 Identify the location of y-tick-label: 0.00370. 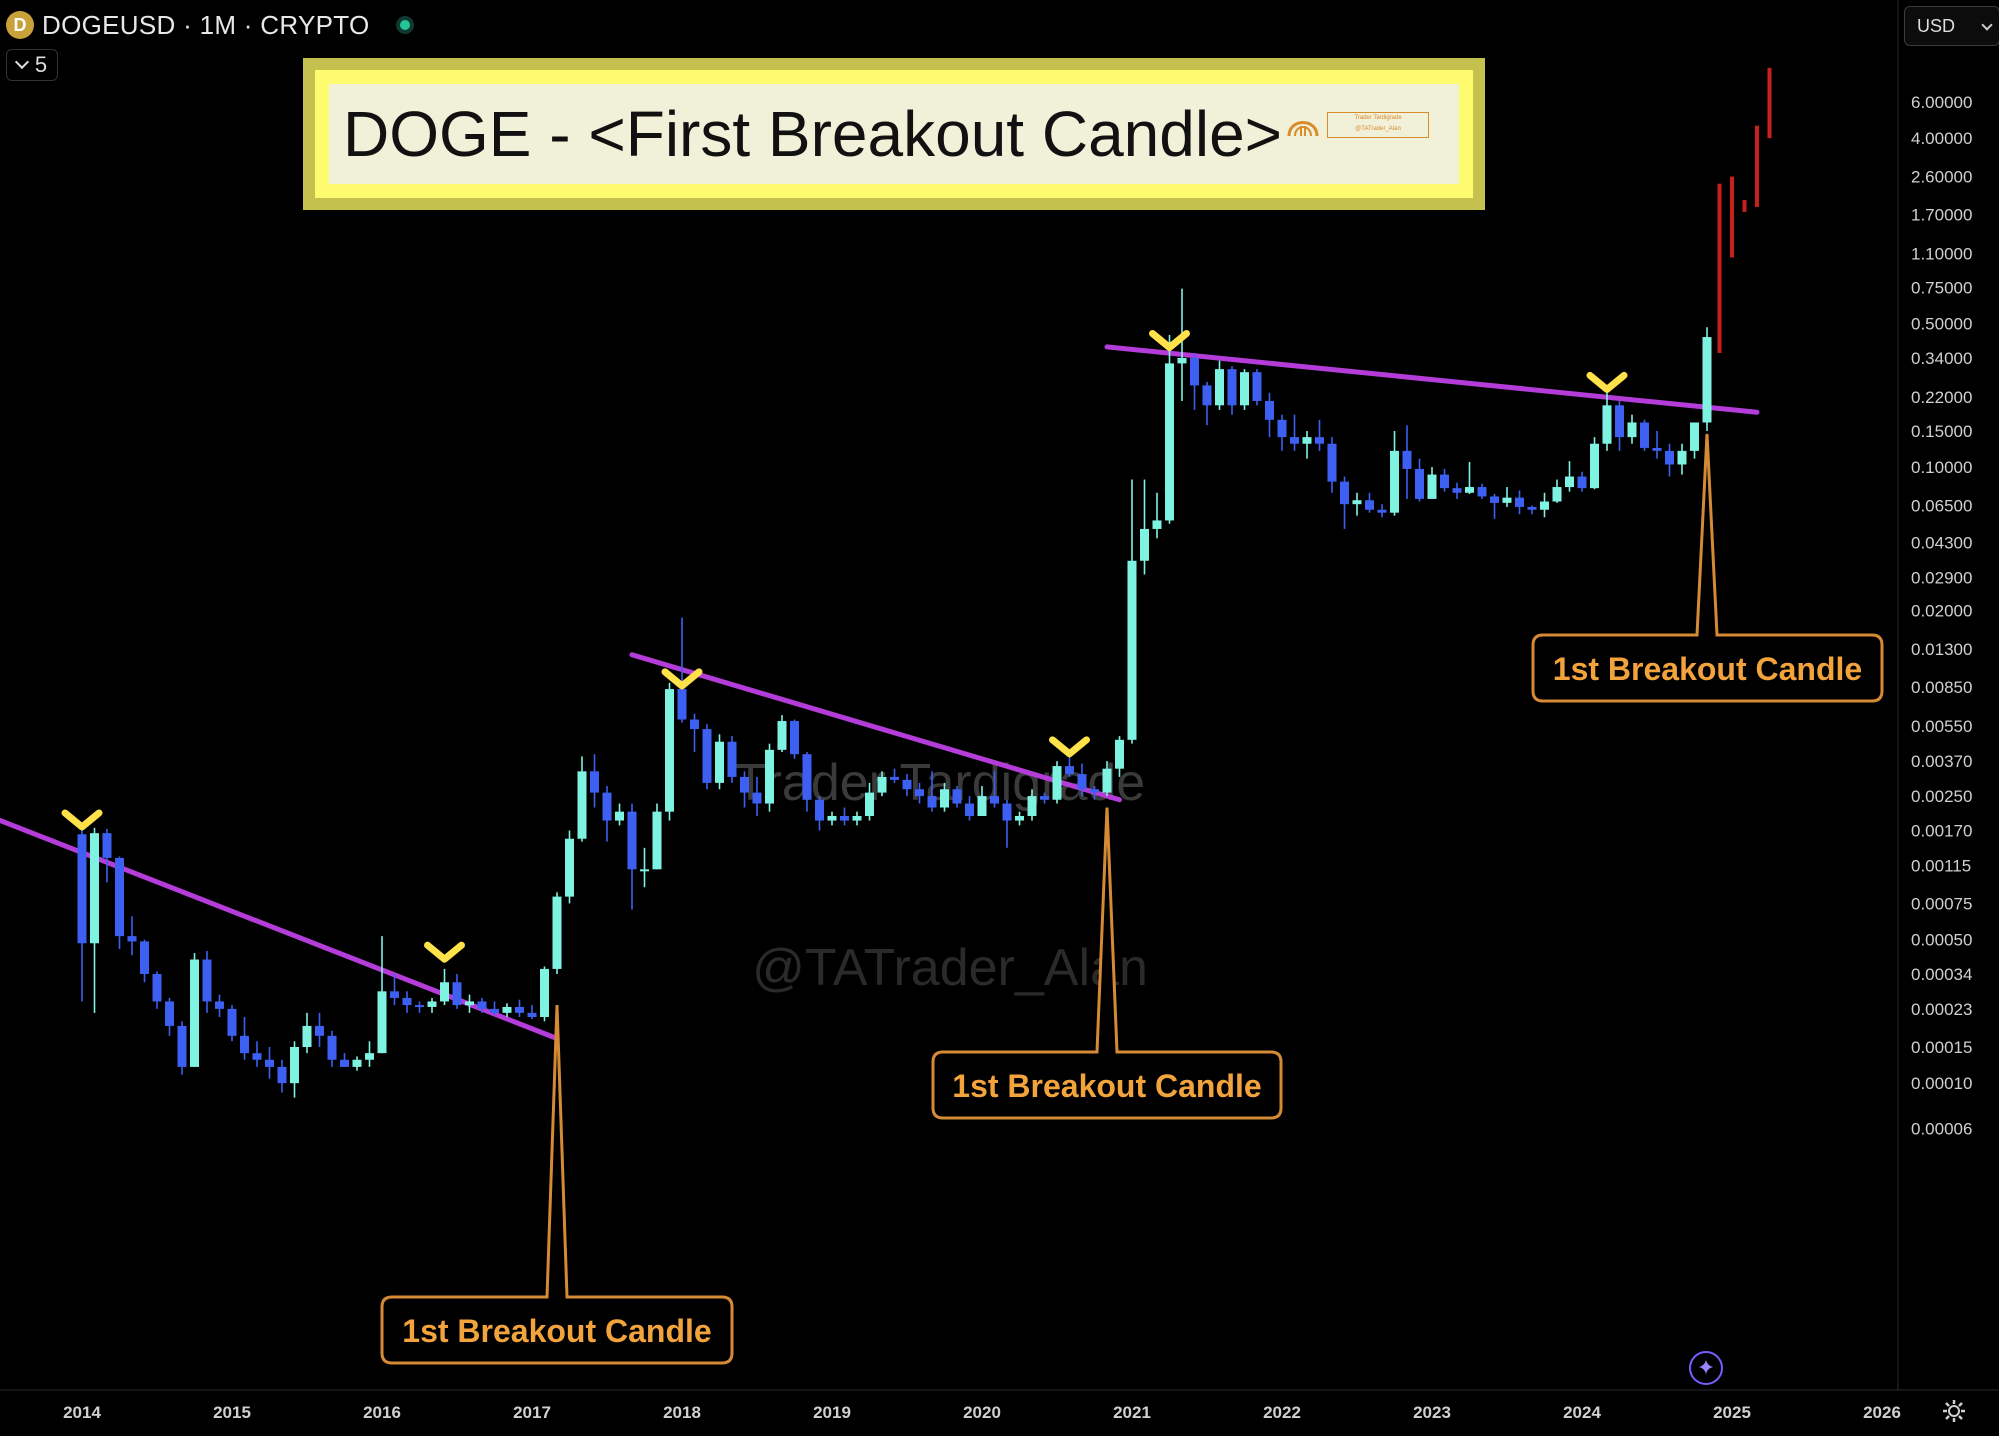
(1941, 761).